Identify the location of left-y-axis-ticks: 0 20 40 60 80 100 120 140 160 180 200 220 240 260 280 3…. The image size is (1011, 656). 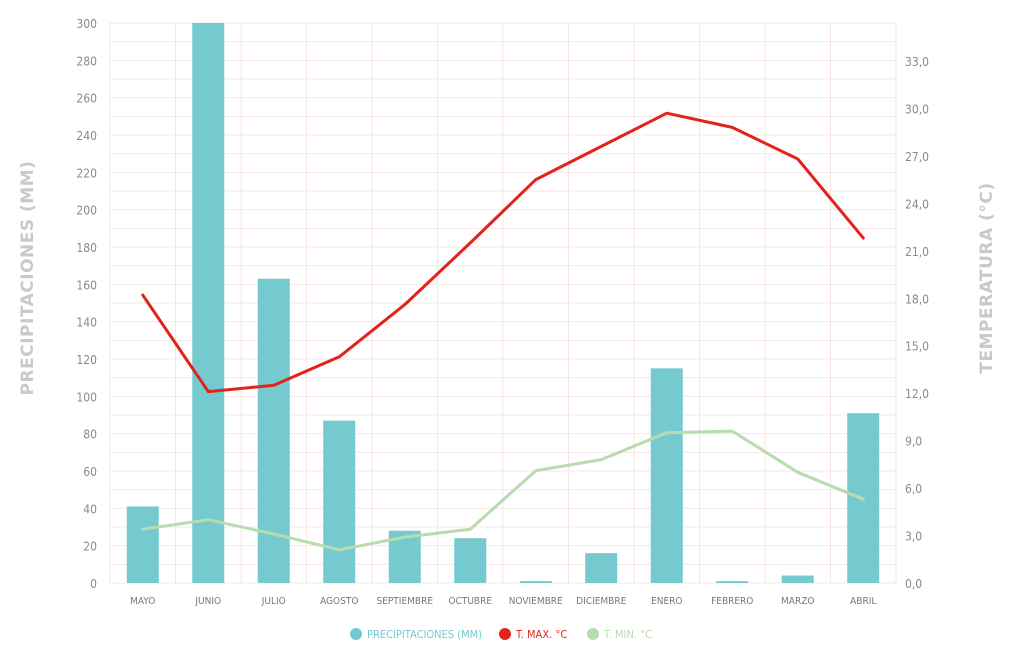
(86, 304).